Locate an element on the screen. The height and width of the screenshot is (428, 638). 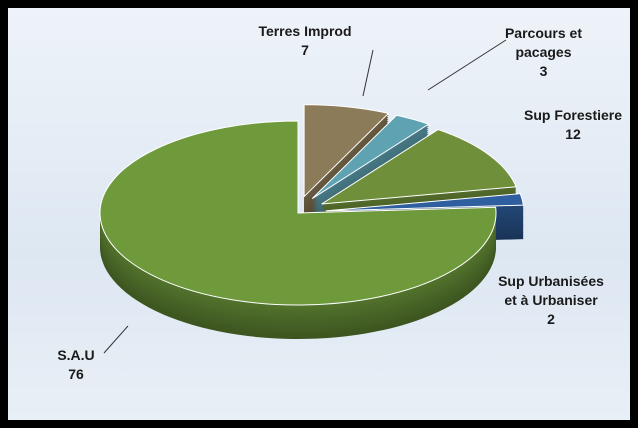
value-label: 3 is located at coordinates (543, 71).